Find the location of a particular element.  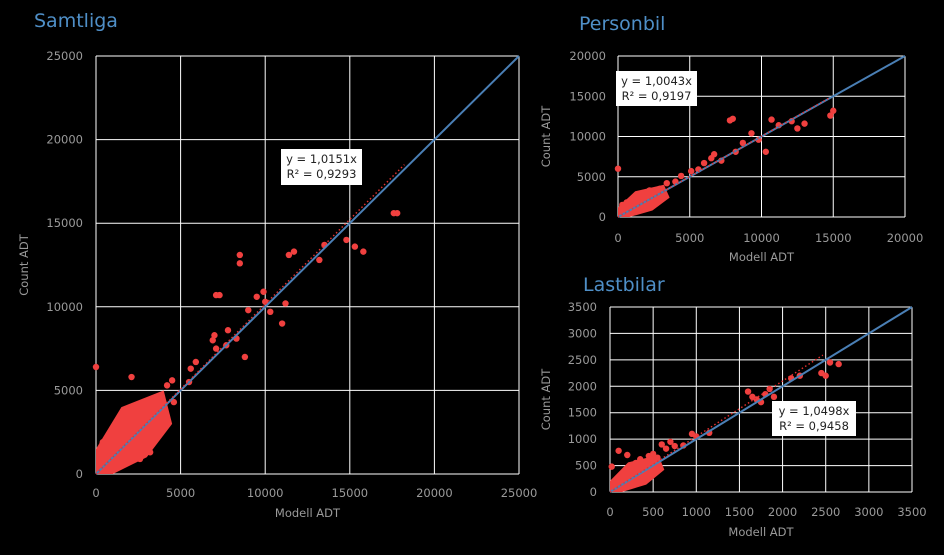

x-tick-label: 1500 is located at coordinates (739, 512).